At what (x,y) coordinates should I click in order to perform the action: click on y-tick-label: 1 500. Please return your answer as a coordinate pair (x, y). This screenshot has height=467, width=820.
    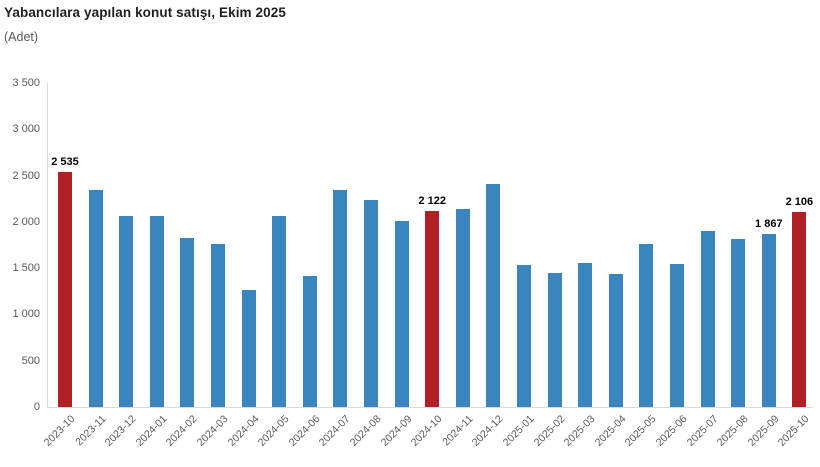
    Looking at the image, I should click on (26, 268).